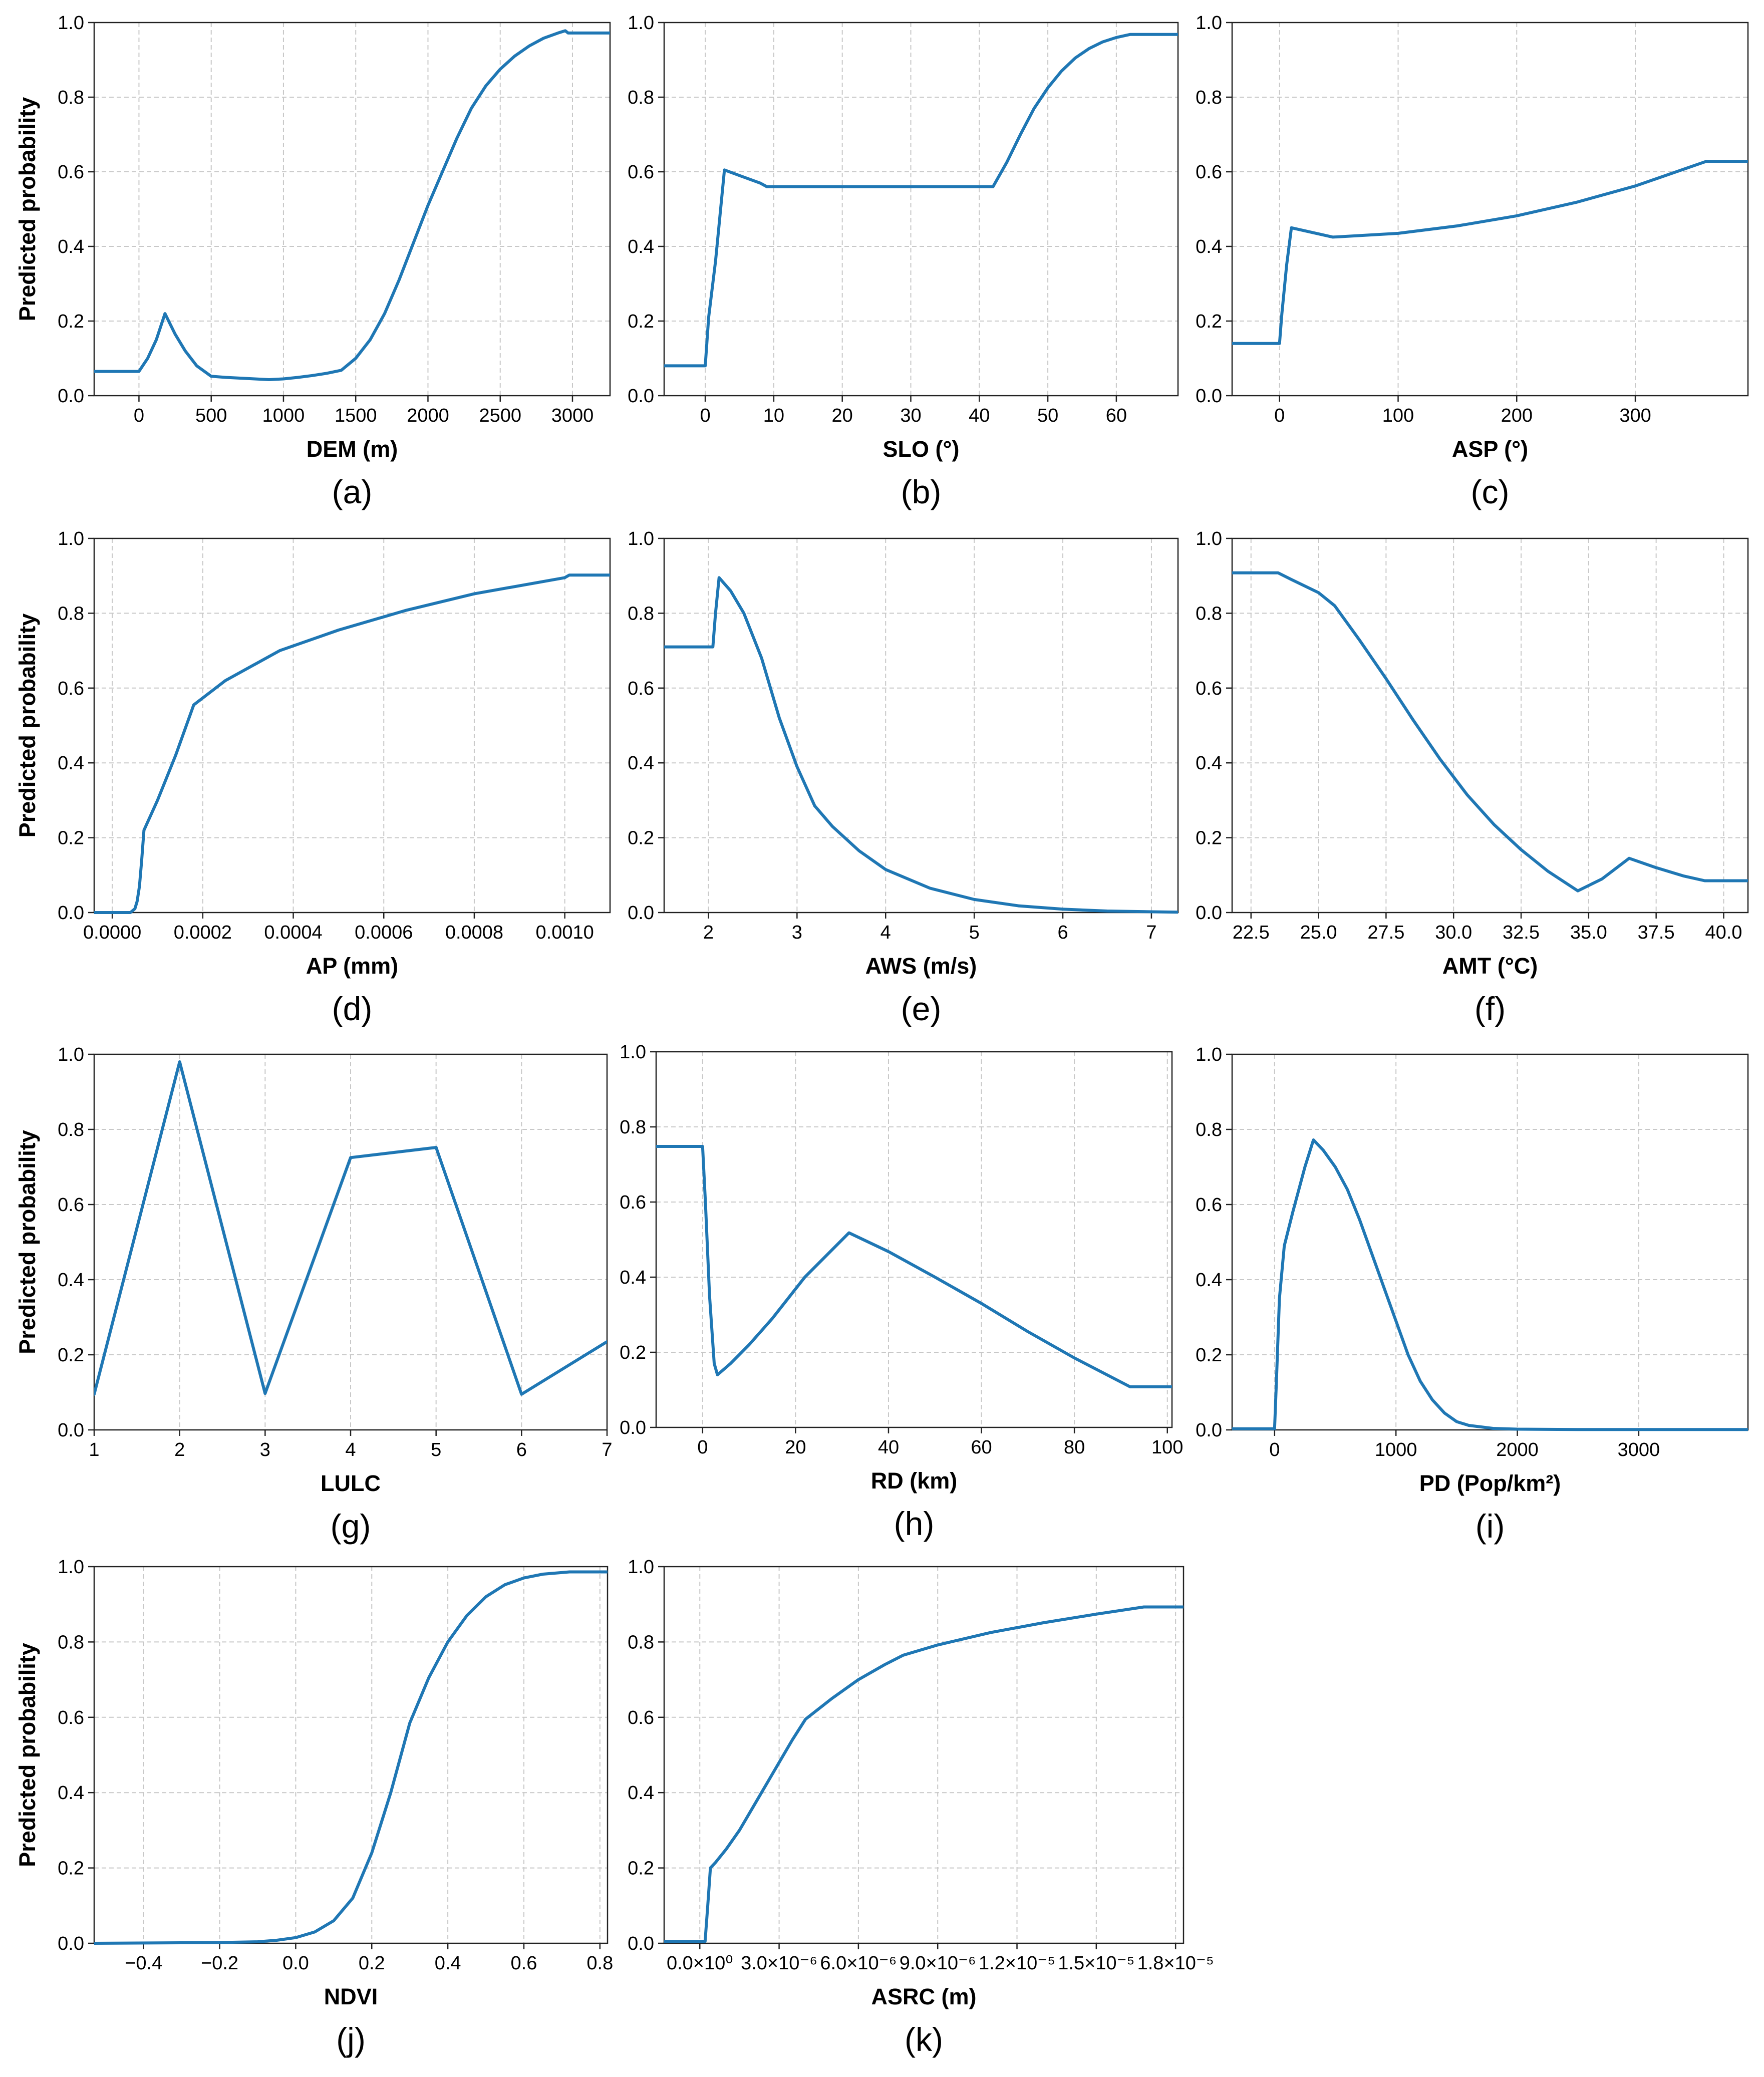 This screenshot has width=1764, height=2077. What do you see at coordinates (71, 613) in the screenshot?
I see `panel-4-ytick-label-4: 0.8` at bounding box center [71, 613].